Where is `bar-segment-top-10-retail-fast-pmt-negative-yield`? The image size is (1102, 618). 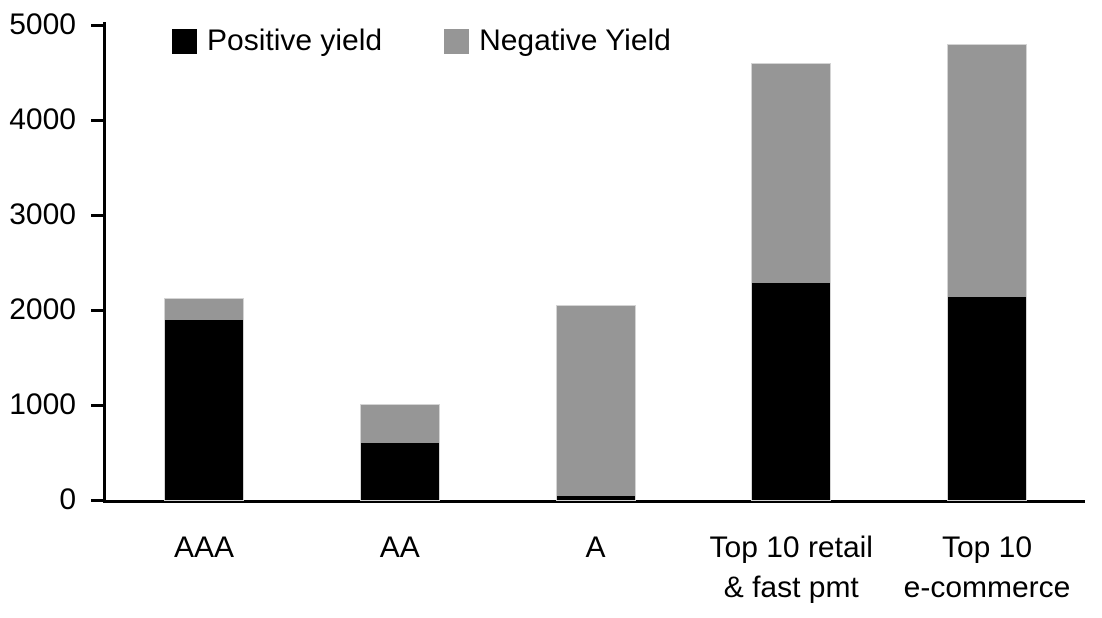
bar-segment-top-10-retail-fast-pmt-negative-yield is located at coordinates (791, 173).